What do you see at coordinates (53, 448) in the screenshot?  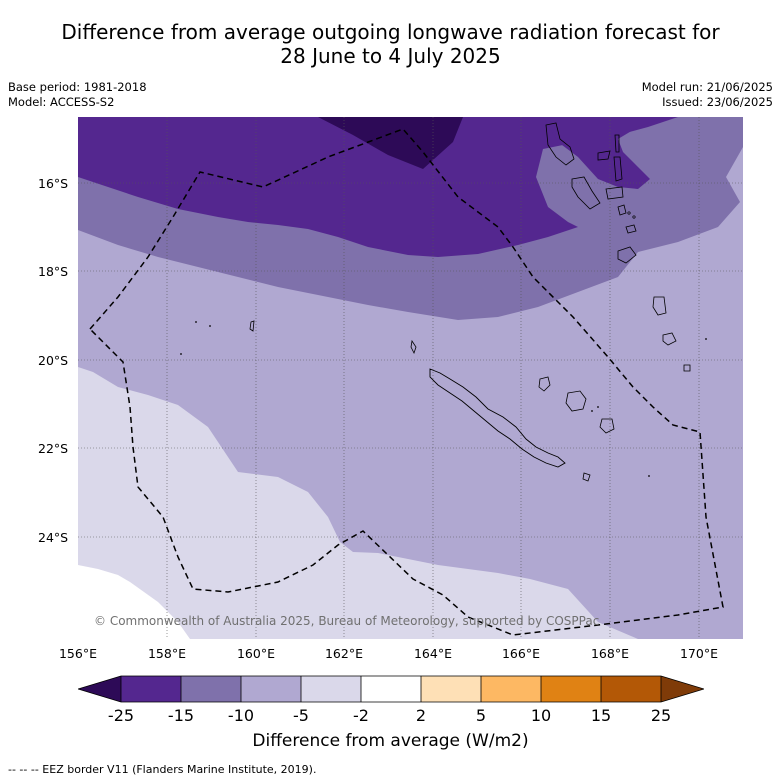 I see `lat-label-22s: 22°S` at bounding box center [53, 448].